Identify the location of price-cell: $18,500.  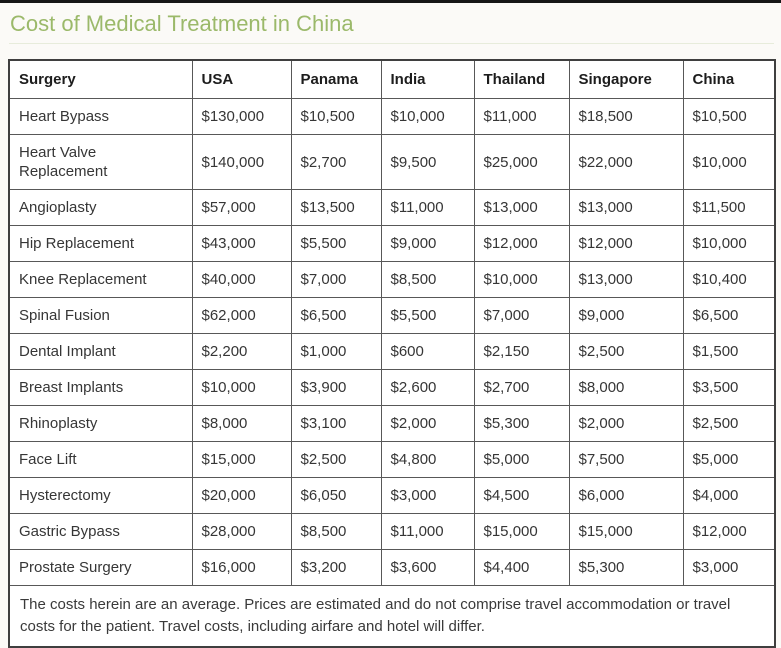
(626, 116).